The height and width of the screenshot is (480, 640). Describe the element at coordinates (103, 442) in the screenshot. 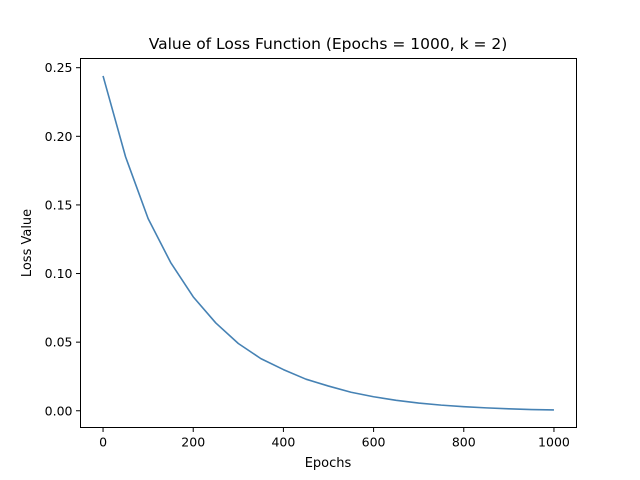

I see `x-tick-label: 0` at that location.